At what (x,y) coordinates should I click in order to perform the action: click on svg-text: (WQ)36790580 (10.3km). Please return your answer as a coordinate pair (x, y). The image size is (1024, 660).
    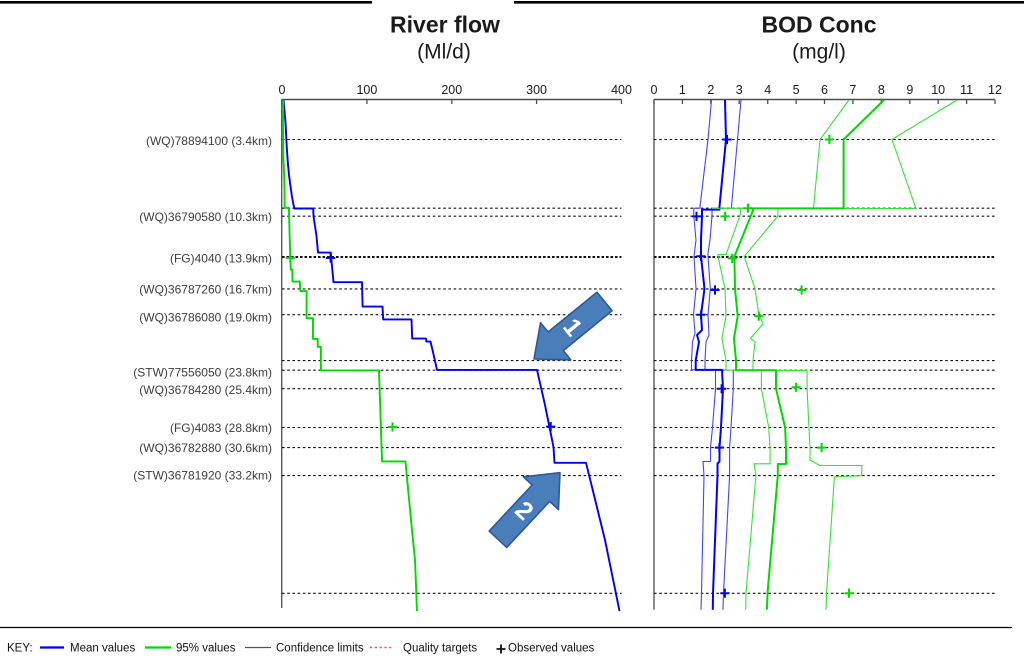
    Looking at the image, I should click on (205, 217).